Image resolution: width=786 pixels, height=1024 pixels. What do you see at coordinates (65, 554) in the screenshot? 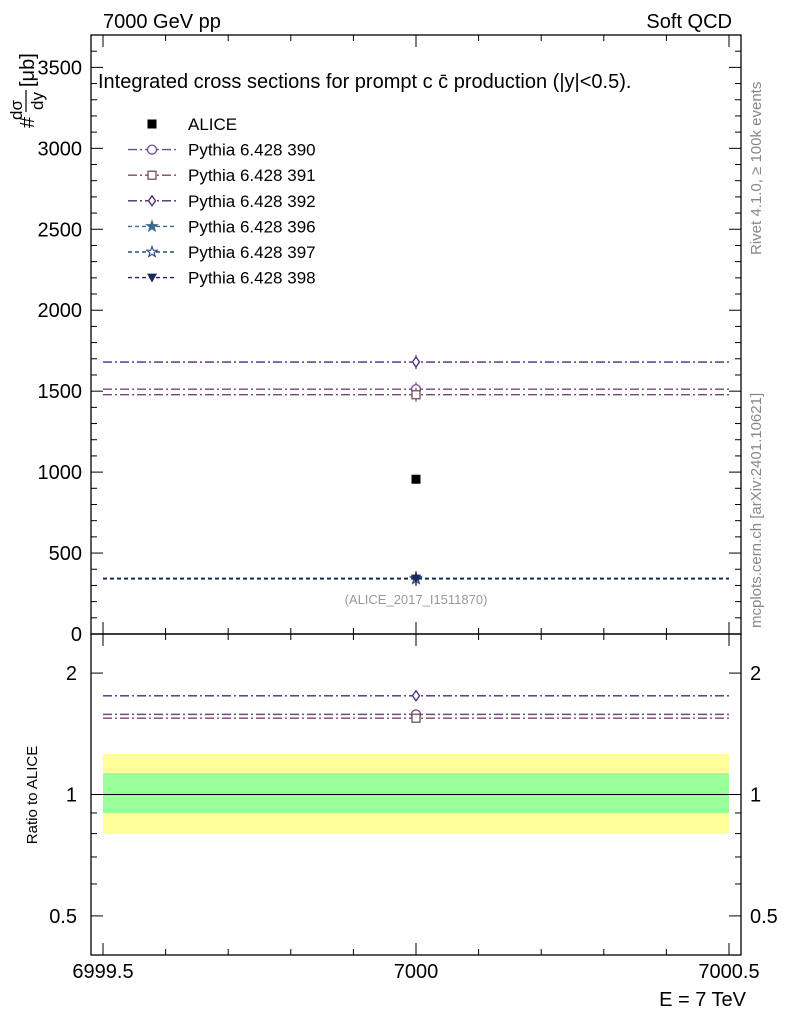
I see `y-tick-label: 500` at bounding box center [65, 554].